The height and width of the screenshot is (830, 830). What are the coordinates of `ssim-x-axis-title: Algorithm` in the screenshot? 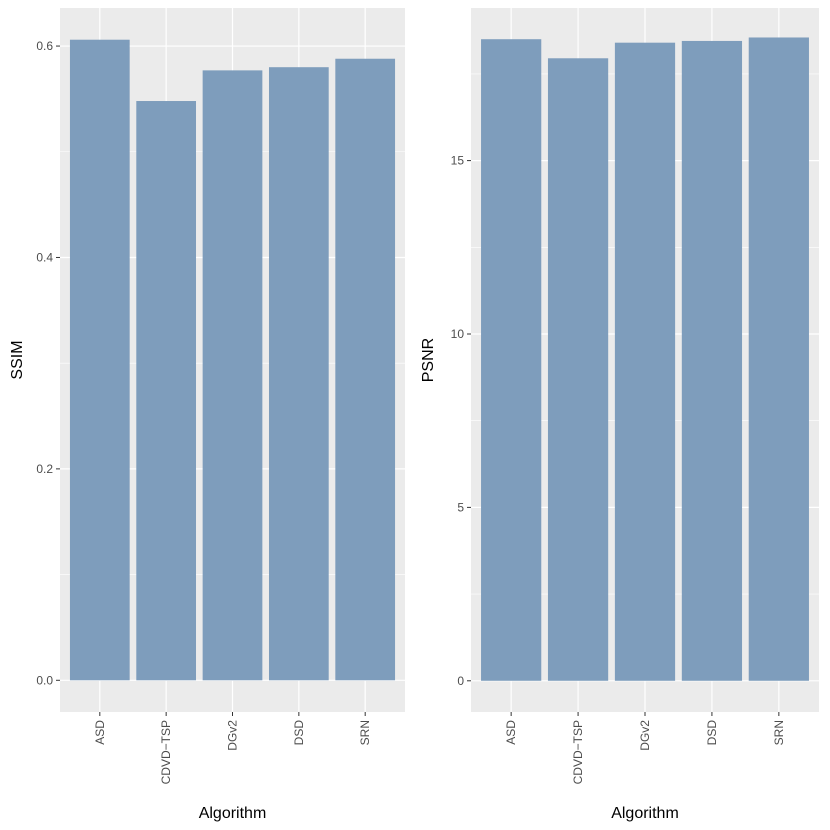 It's located at (233, 813).